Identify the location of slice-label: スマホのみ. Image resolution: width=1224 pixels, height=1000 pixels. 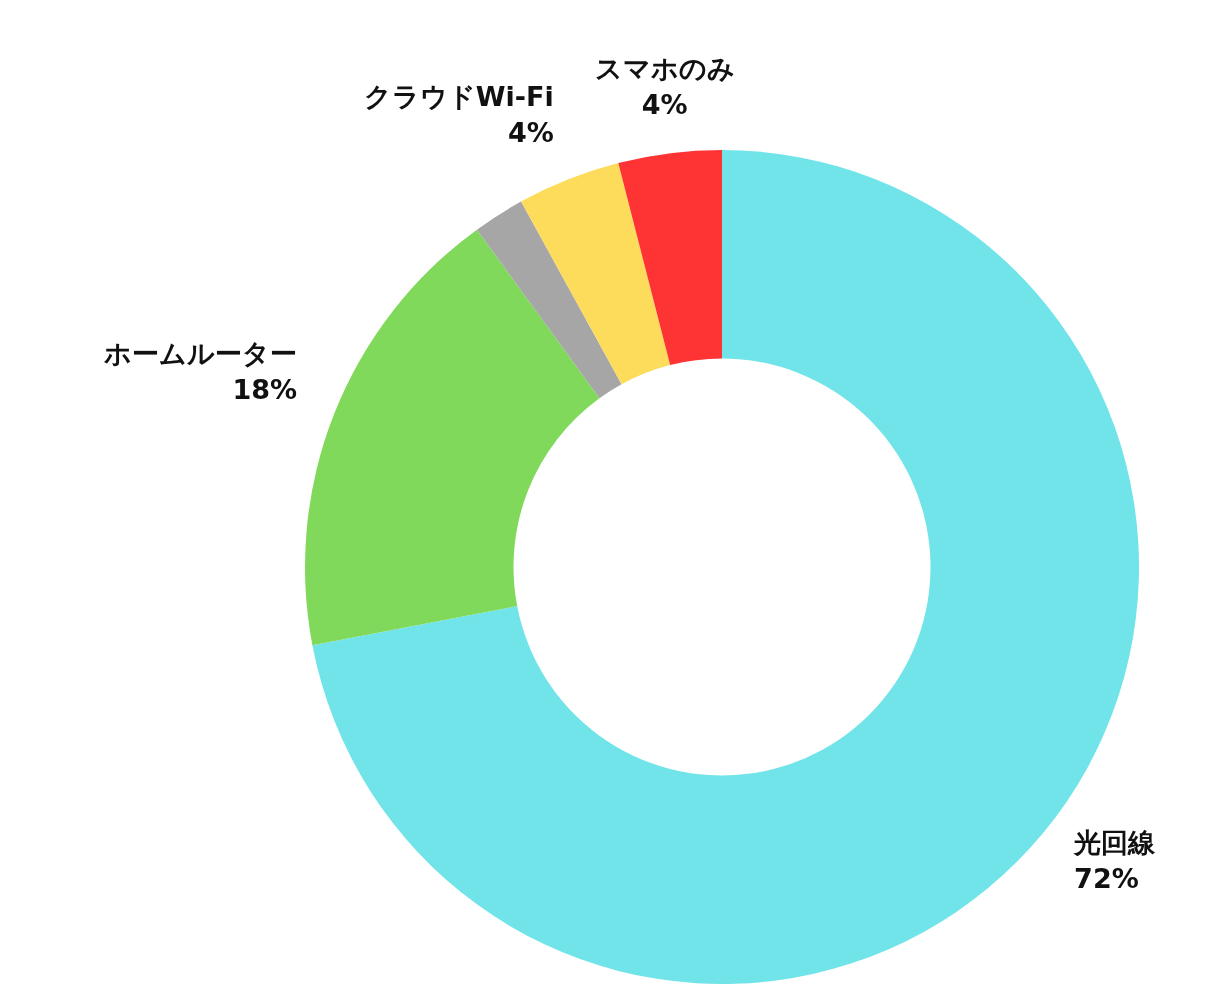
(664, 68).